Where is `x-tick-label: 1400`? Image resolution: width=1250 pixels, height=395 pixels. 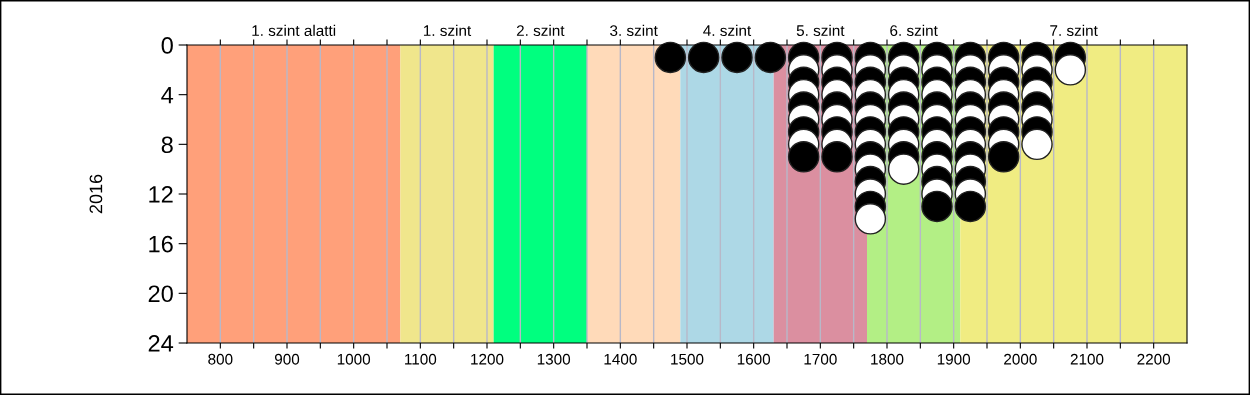
x-tick-label: 1400 is located at coordinates (620, 359).